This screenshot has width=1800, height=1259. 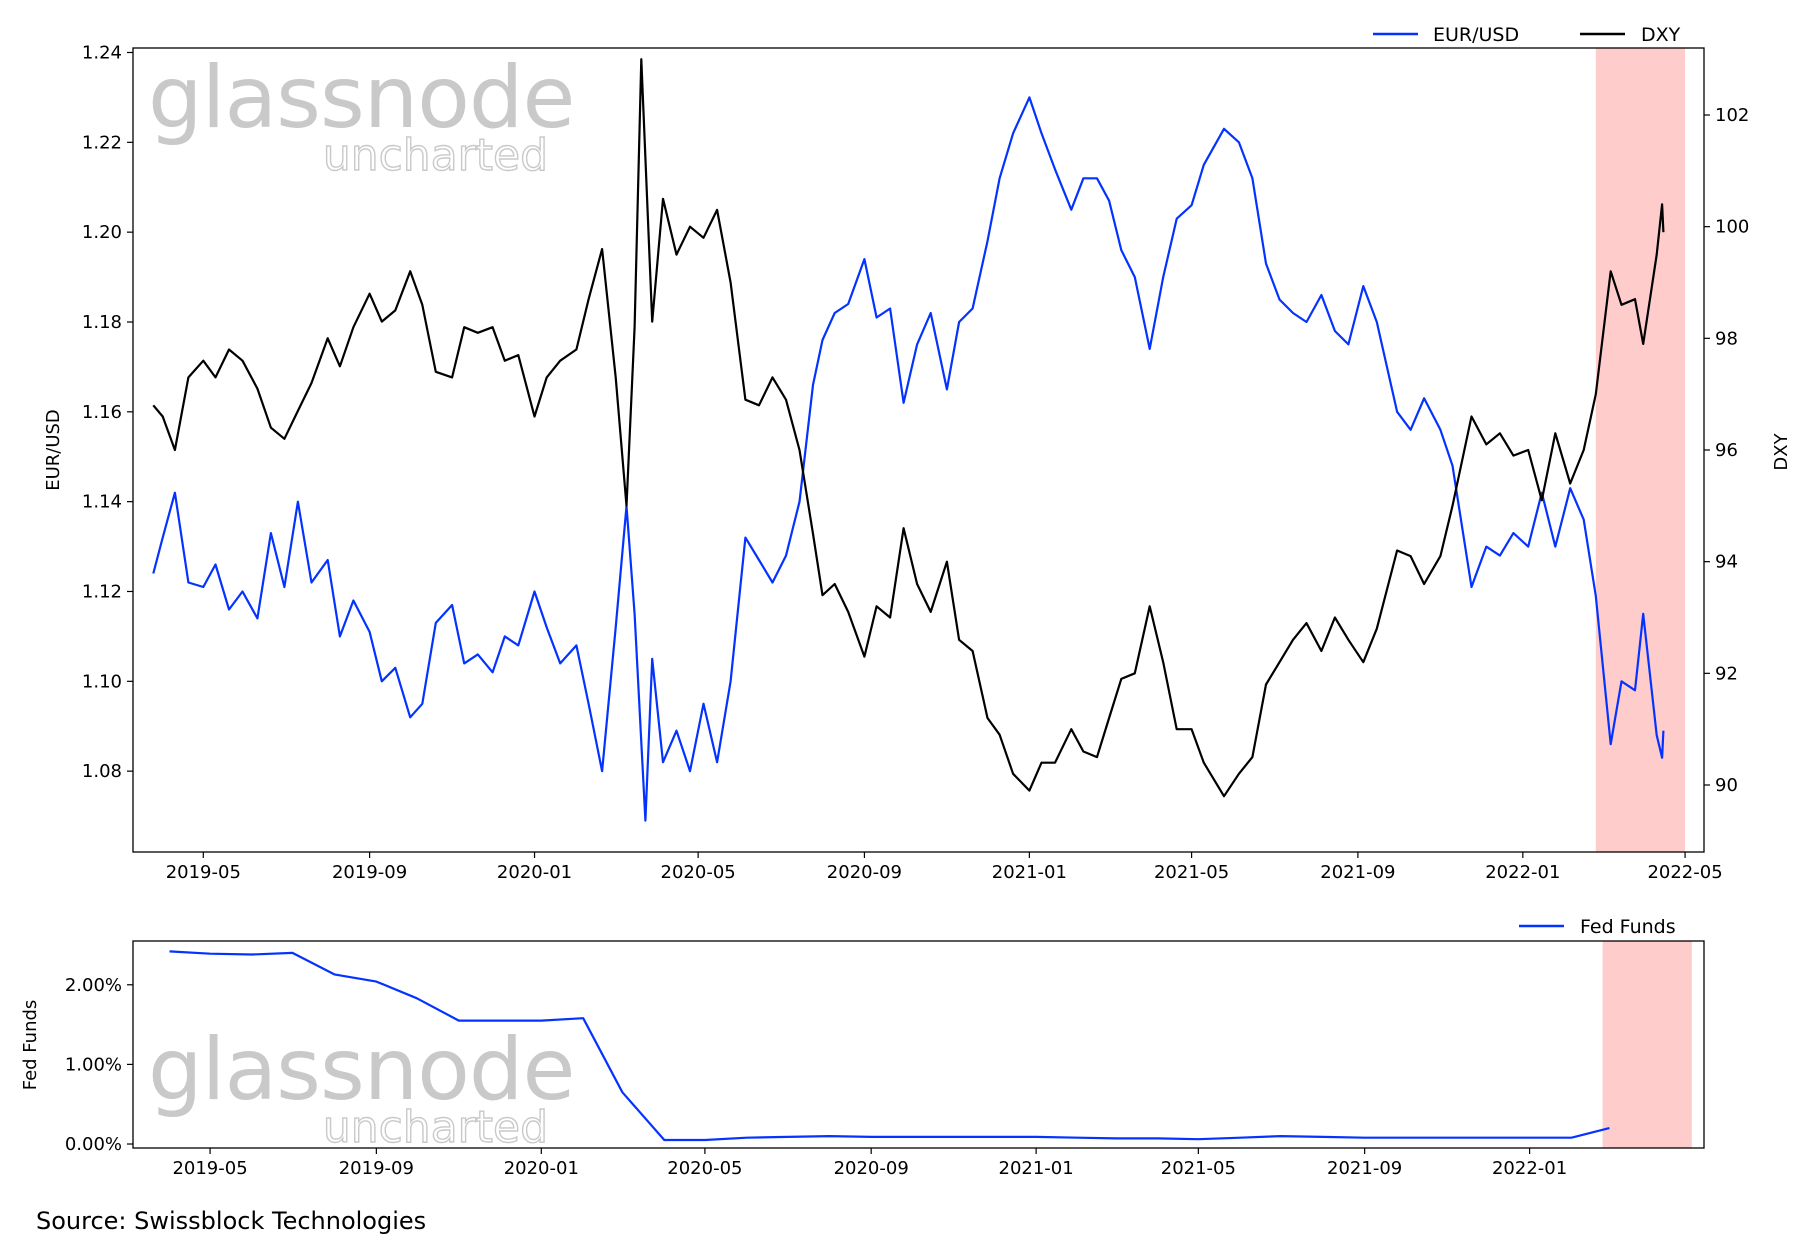 I want to click on source-note: Source: Swissblock Technologies, so click(x=231, y=1221).